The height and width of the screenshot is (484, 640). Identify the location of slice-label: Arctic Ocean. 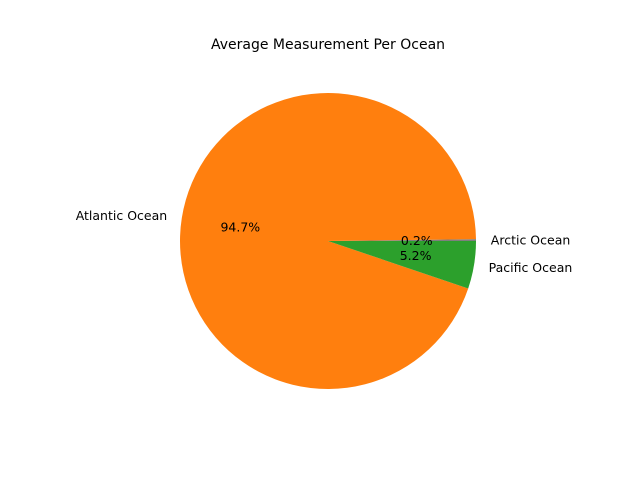
(531, 240).